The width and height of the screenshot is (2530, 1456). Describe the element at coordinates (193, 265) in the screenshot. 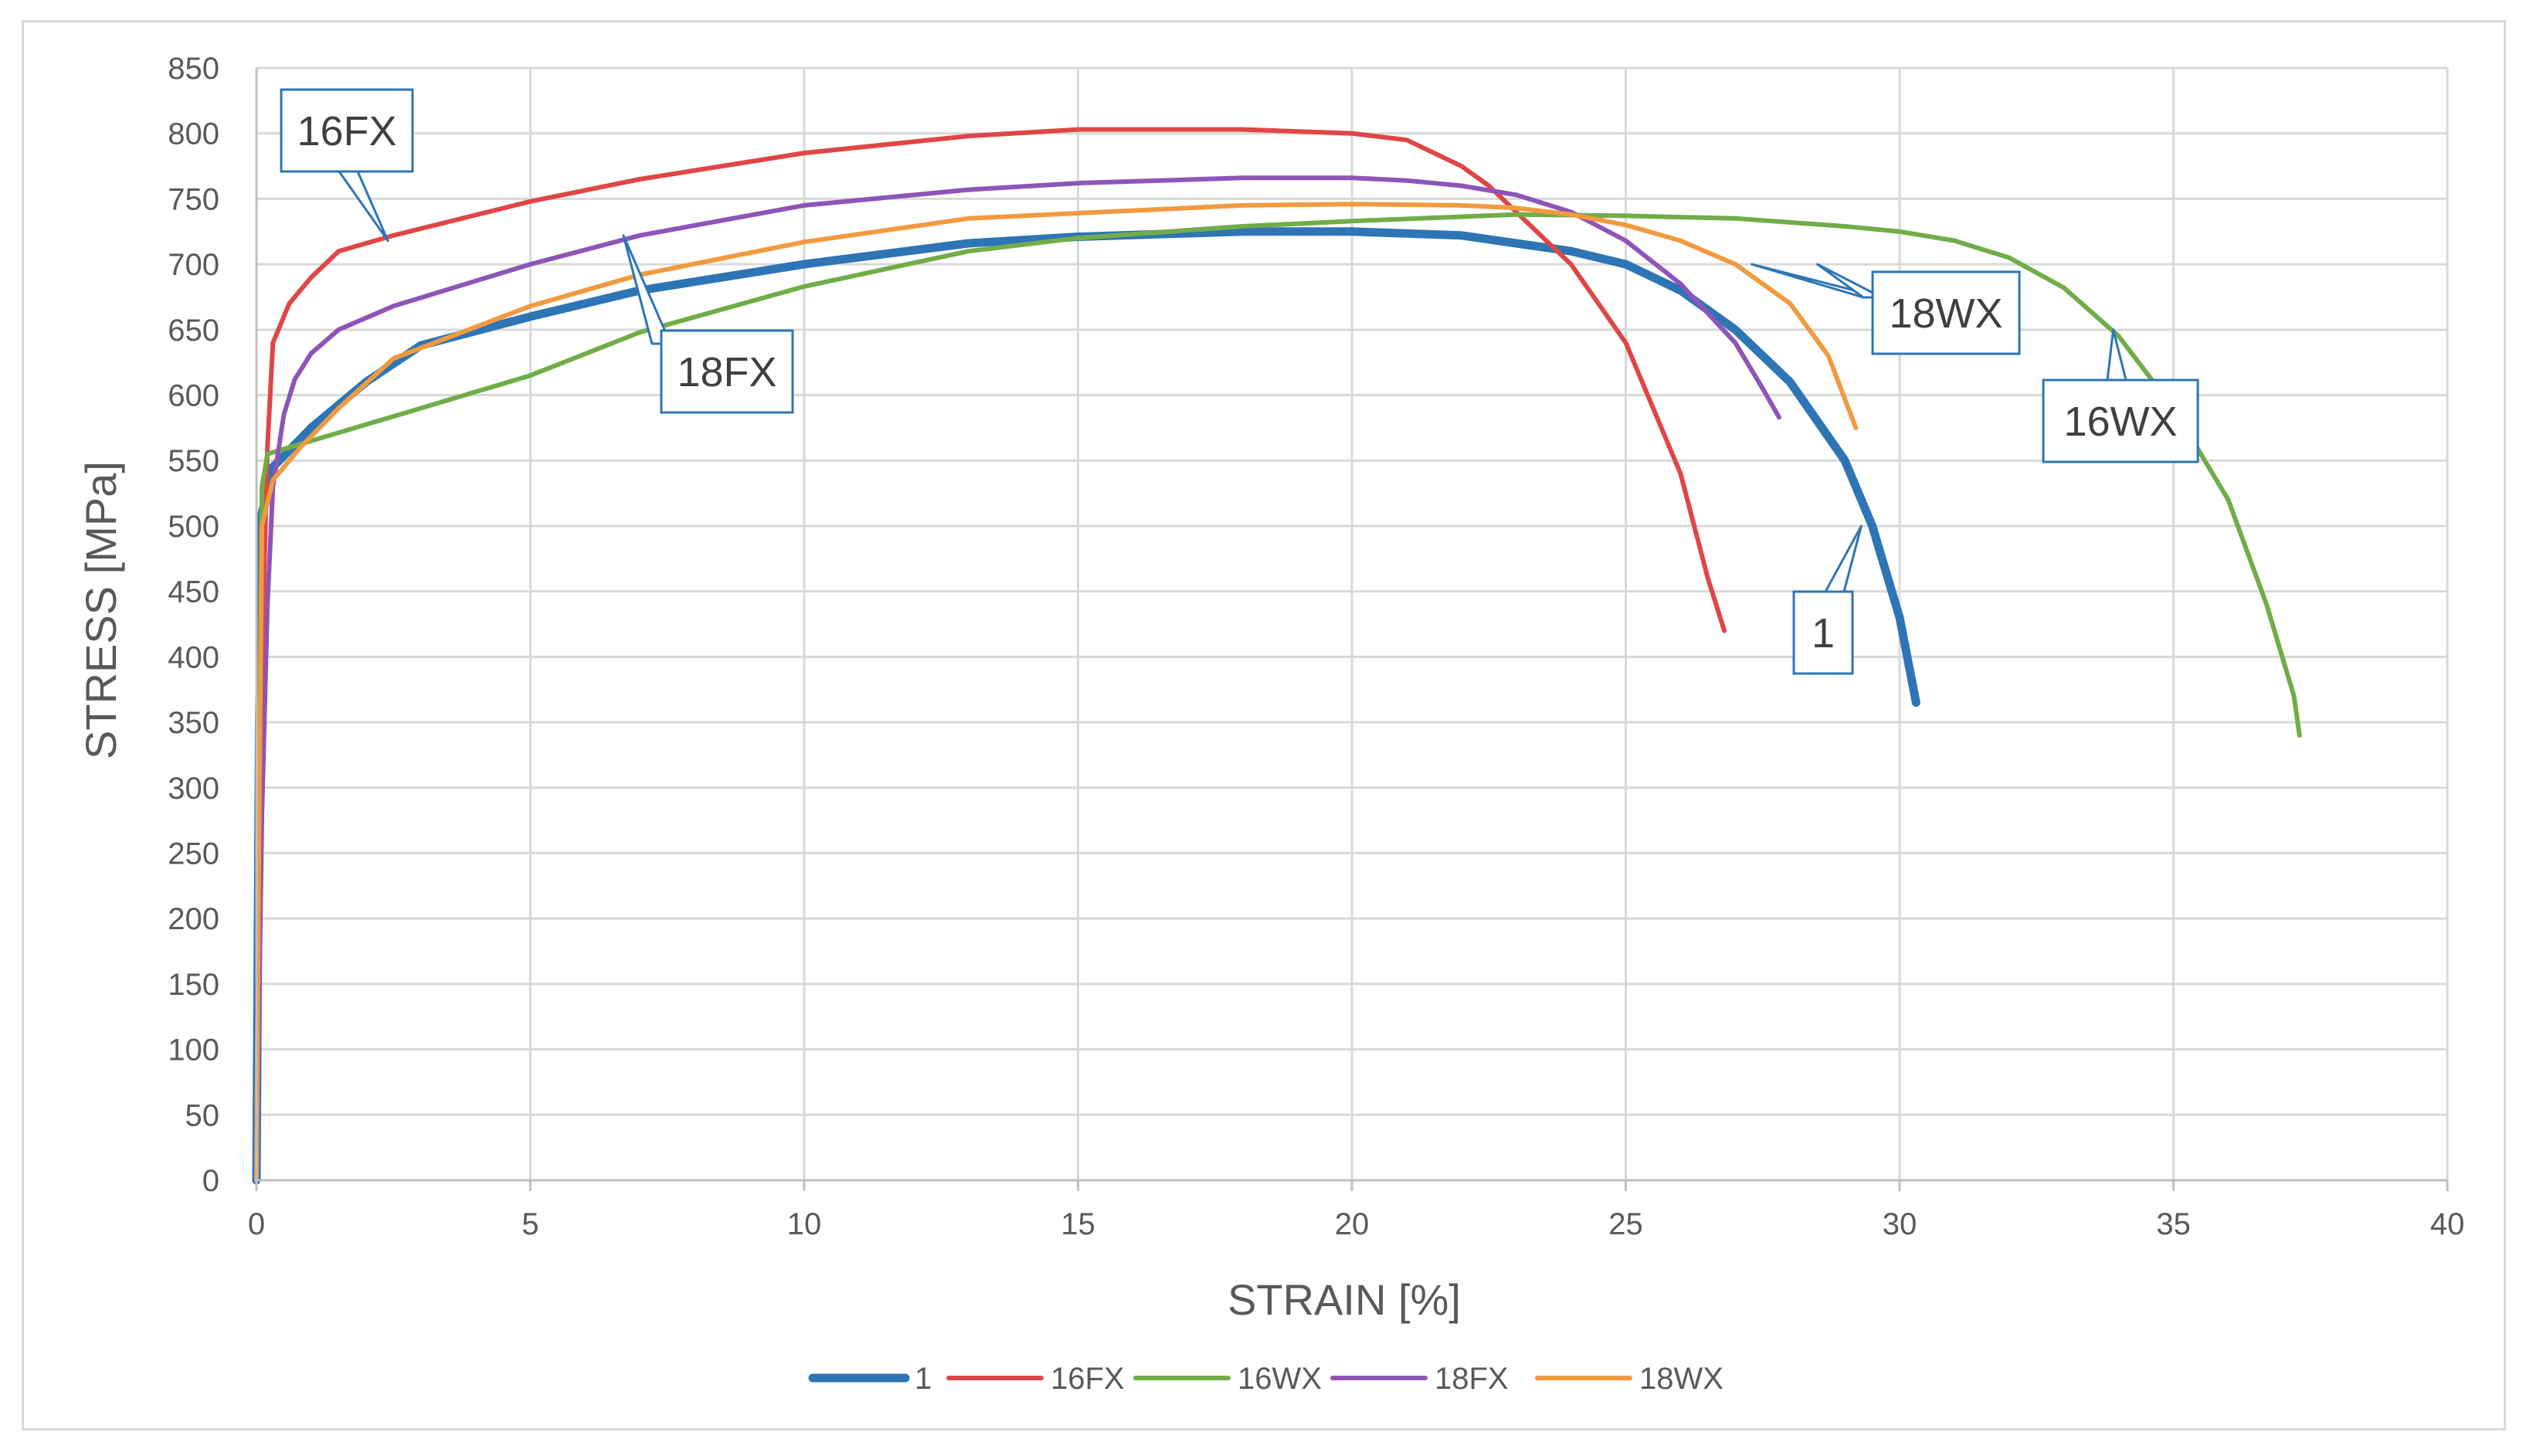

I see `y-tick-label: 700` at that location.